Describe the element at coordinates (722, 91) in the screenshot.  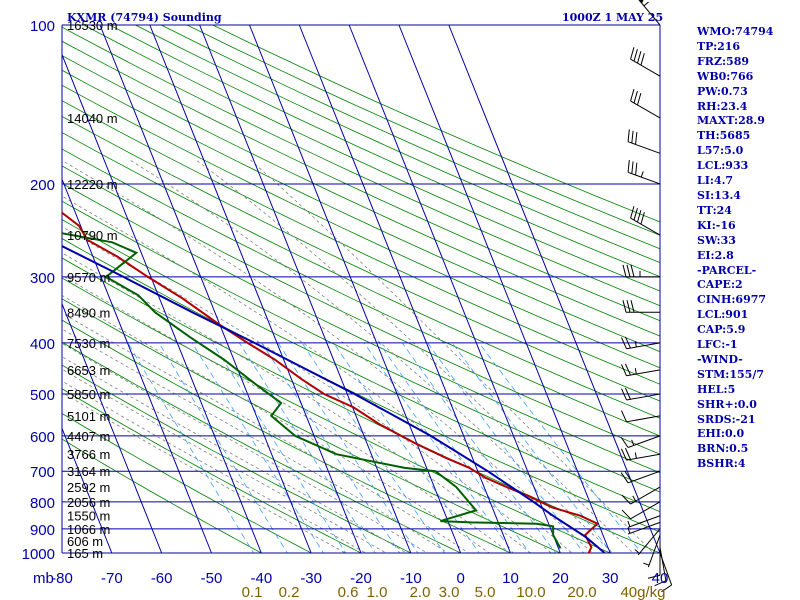
I see `index-entry: PW:0.73` at that location.